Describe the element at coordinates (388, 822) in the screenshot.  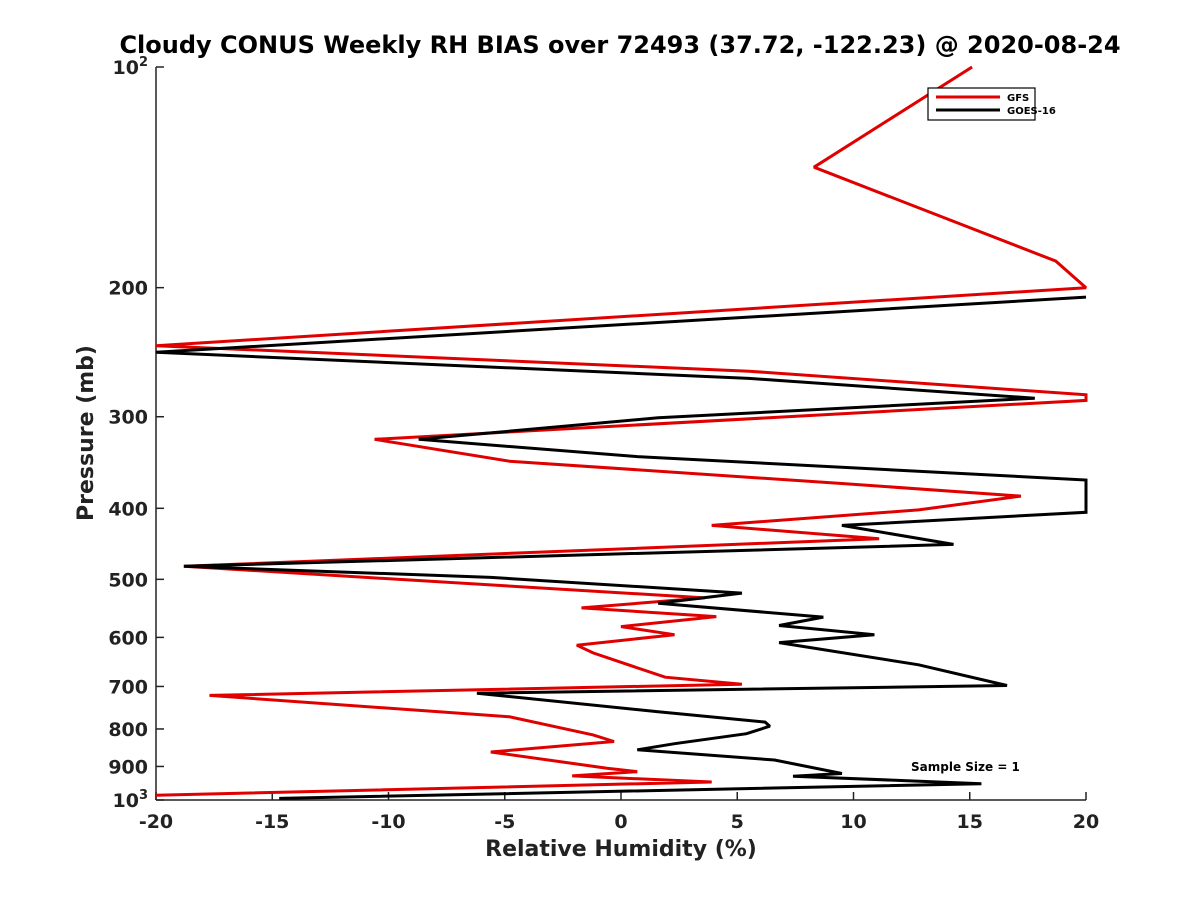
I see `x-tick-label: -10` at that location.